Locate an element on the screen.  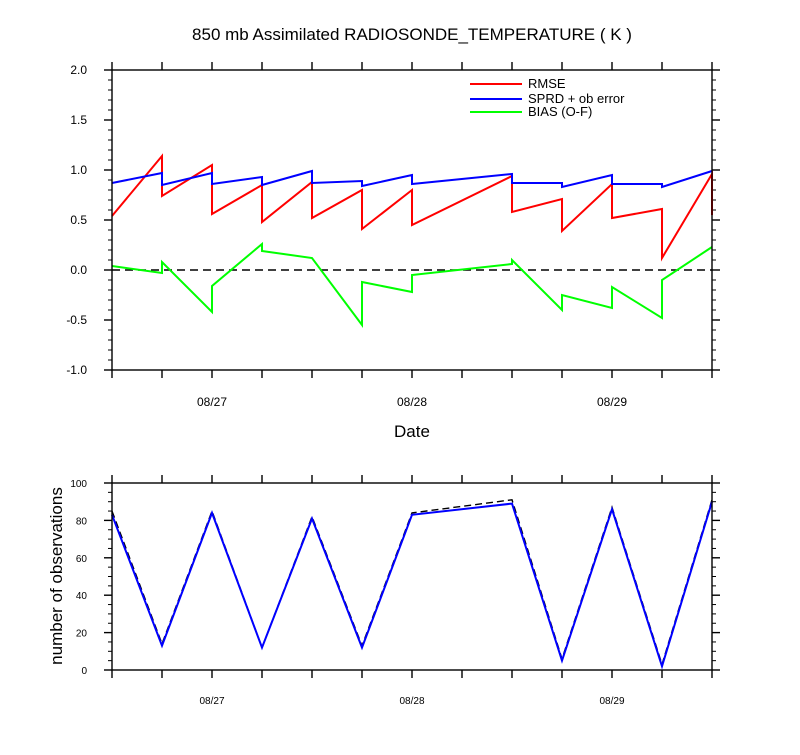
bottom-y-tick-label: 80 is located at coordinates (82, 521).